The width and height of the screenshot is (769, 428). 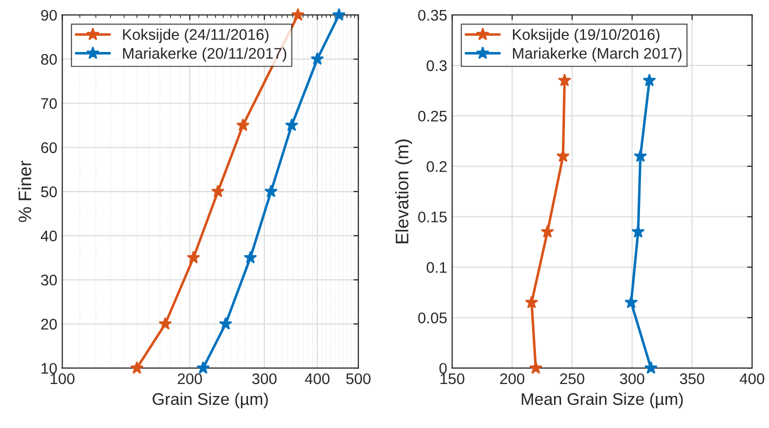 What do you see at coordinates (452, 378) in the screenshot?
I see `x-tick-label: 150` at bounding box center [452, 378].